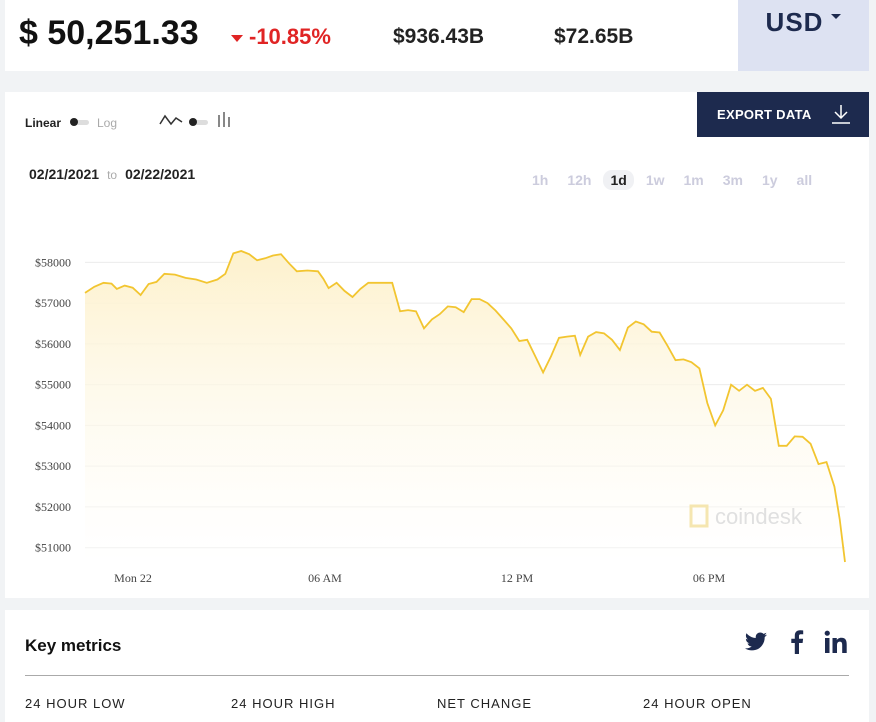 Image resolution: width=876 pixels, height=722 pixels. What do you see at coordinates (579, 180) in the screenshot?
I see `range-12h: 12h` at bounding box center [579, 180].